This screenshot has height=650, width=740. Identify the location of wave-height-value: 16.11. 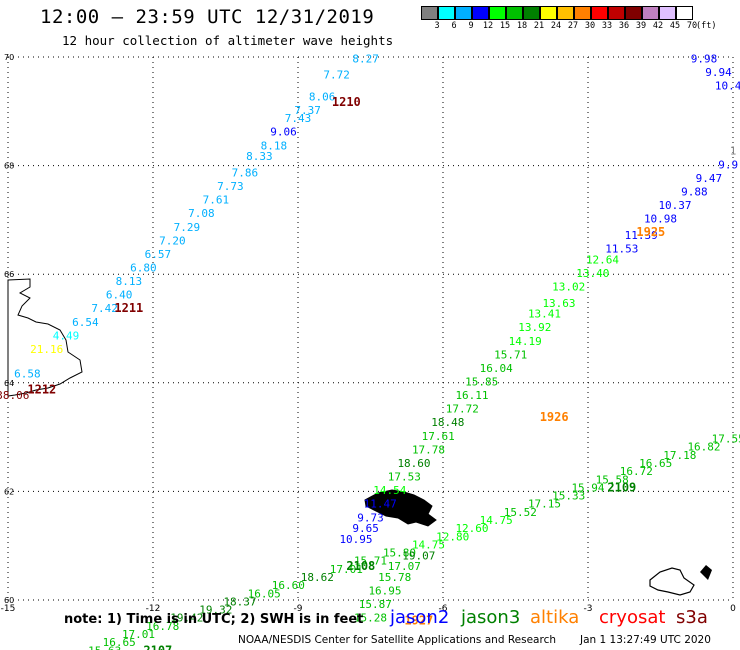
(471, 395).